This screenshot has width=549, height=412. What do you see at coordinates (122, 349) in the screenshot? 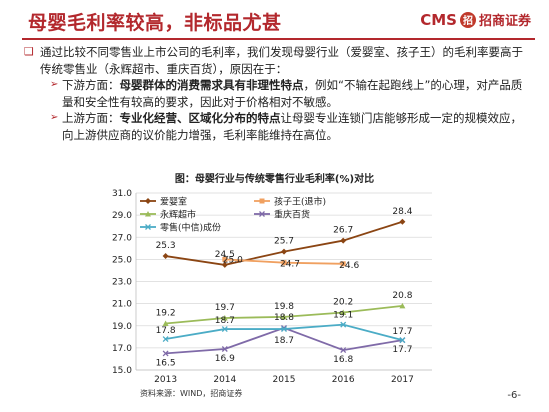
I see `y-tick-label: 17.0` at bounding box center [122, 349].